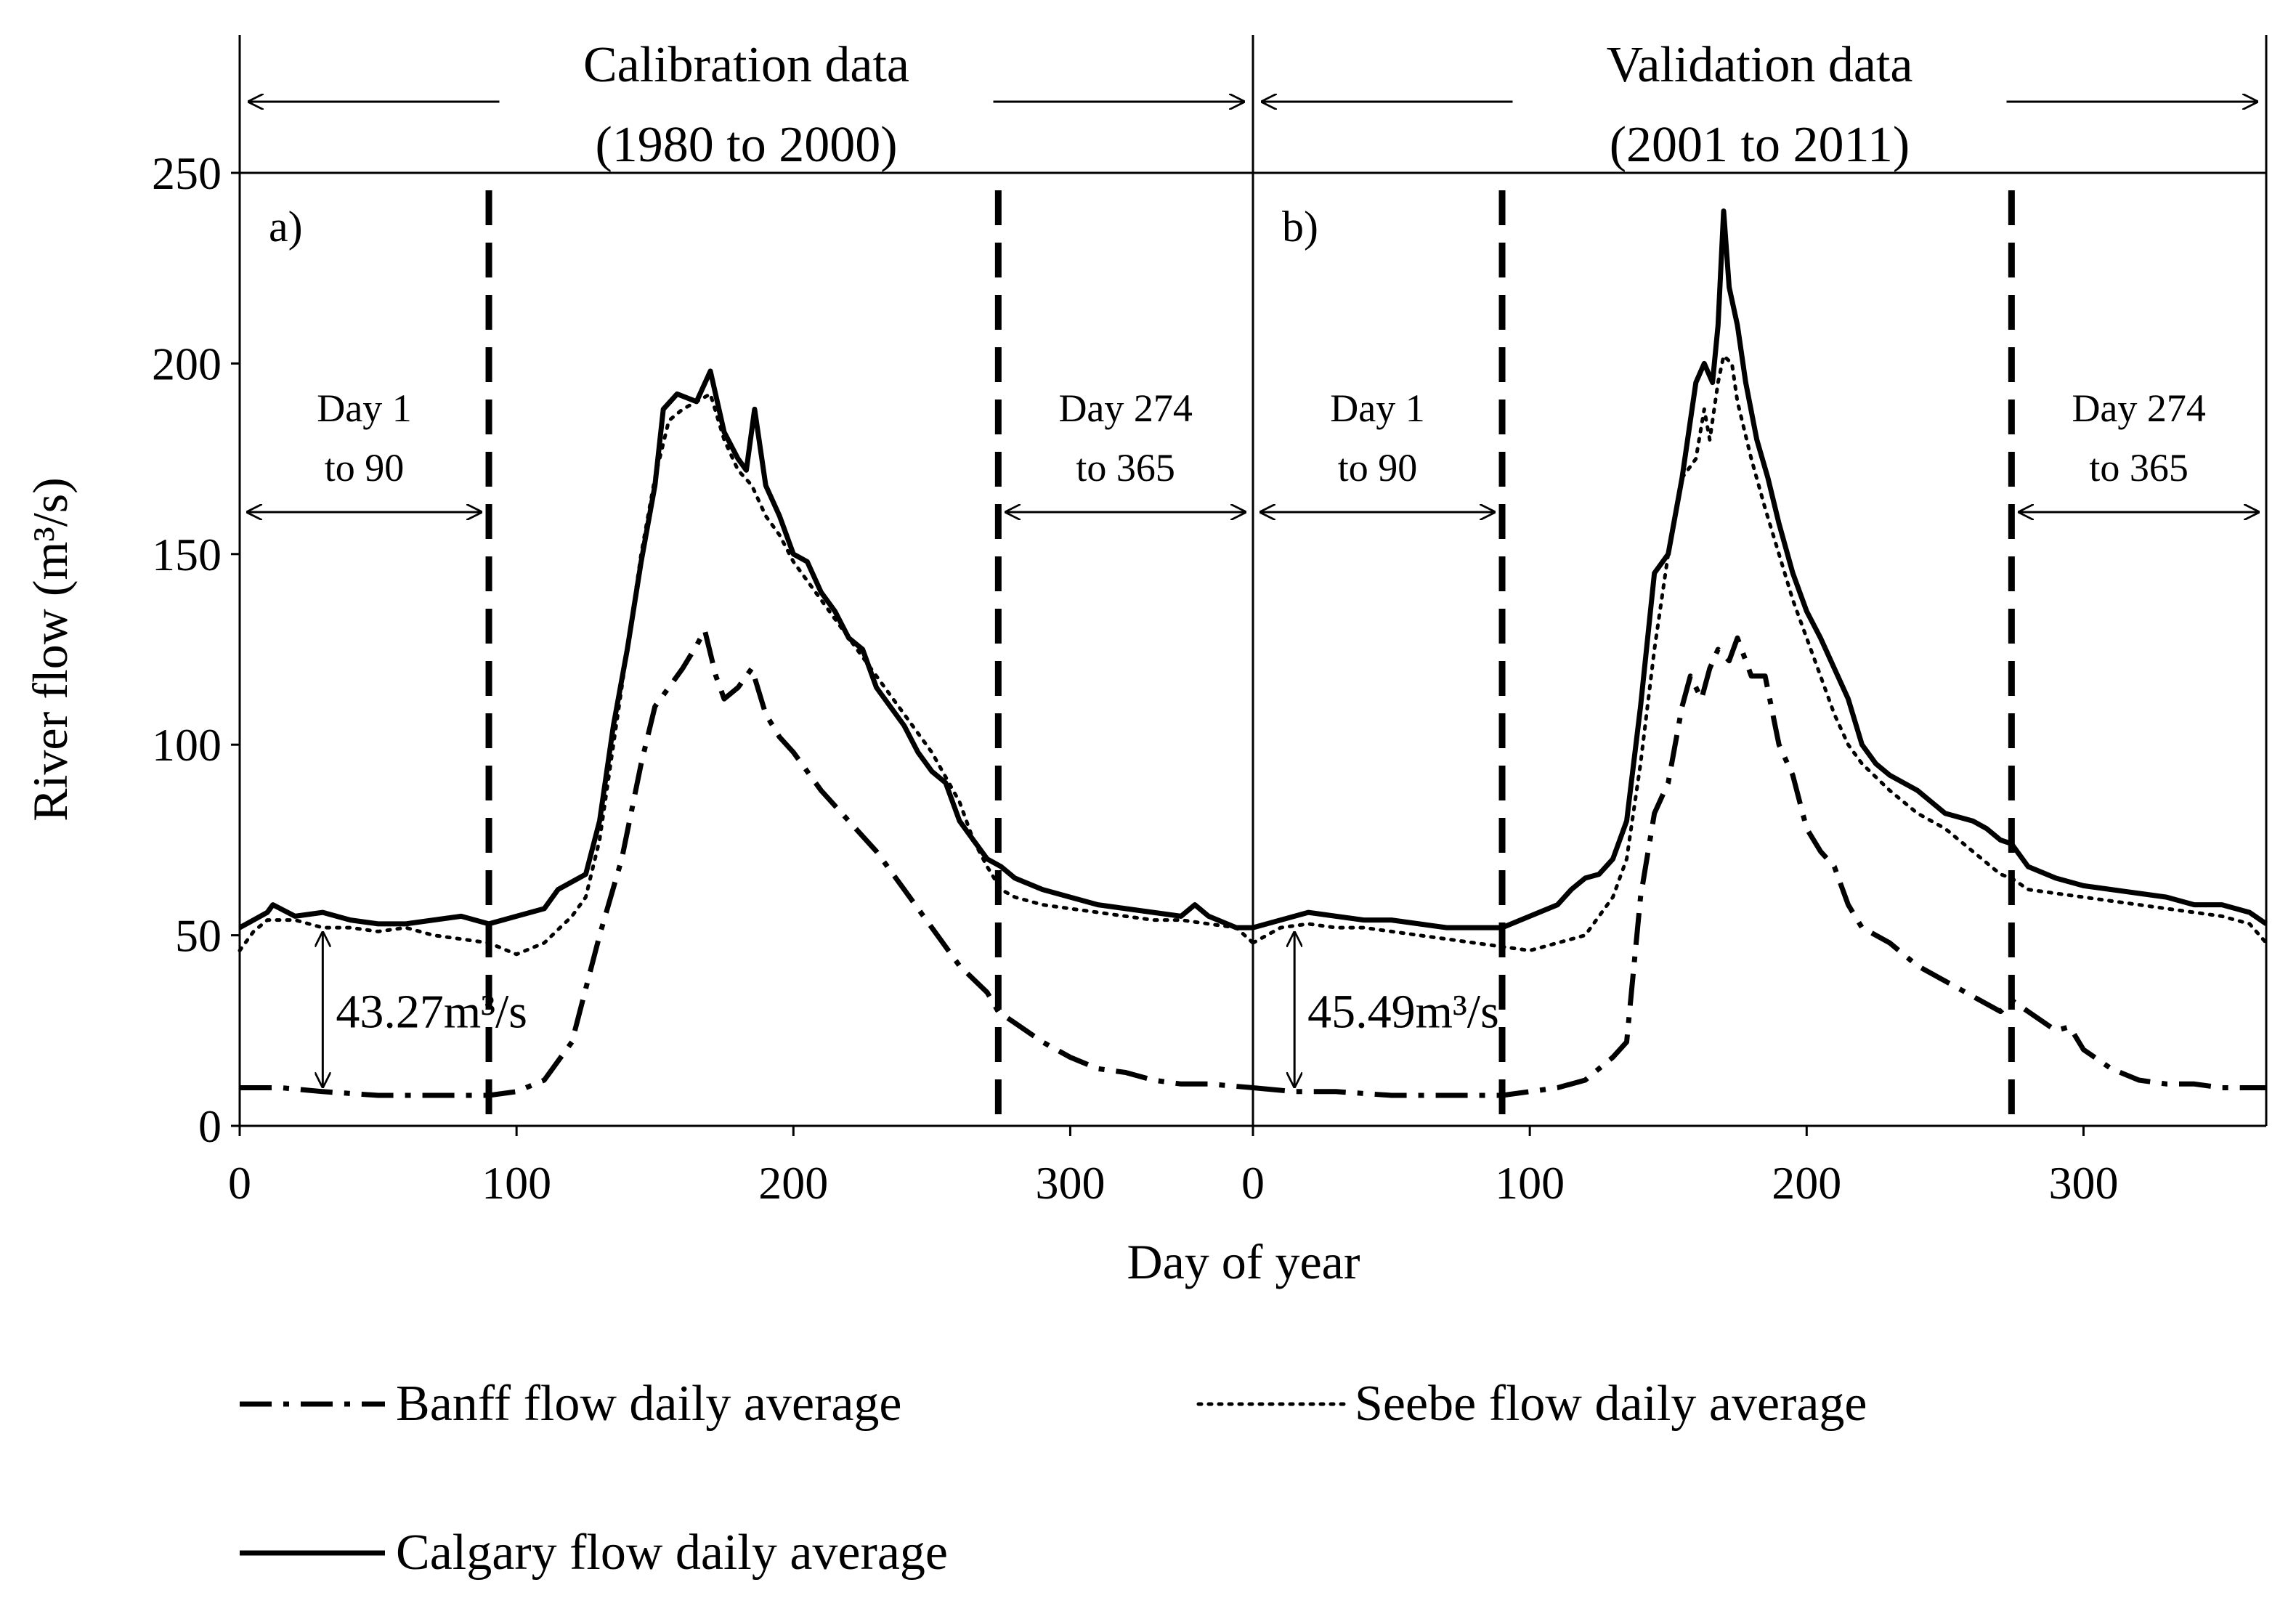 This screenshot has height=1614, width=2296. What do you see at coordinates (432, 1013) in the screenshot?
I see `difference-label: 43.27m³/s` at bounding box center [432, 1013].